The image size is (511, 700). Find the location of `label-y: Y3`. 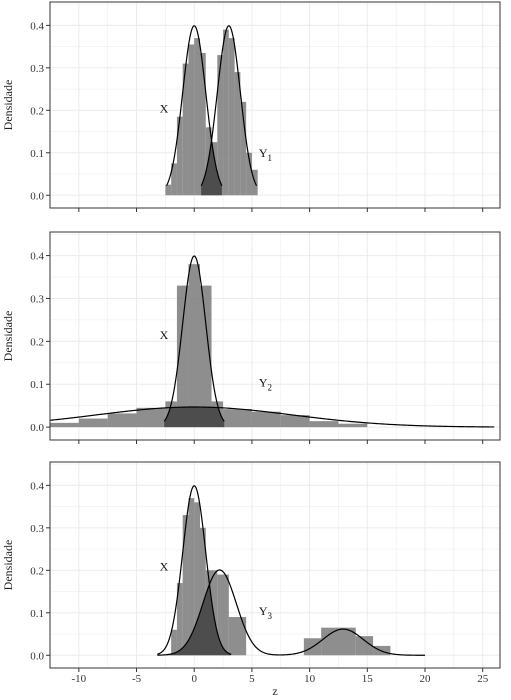

label-y: Y3 is located at coordinates (266, 612).